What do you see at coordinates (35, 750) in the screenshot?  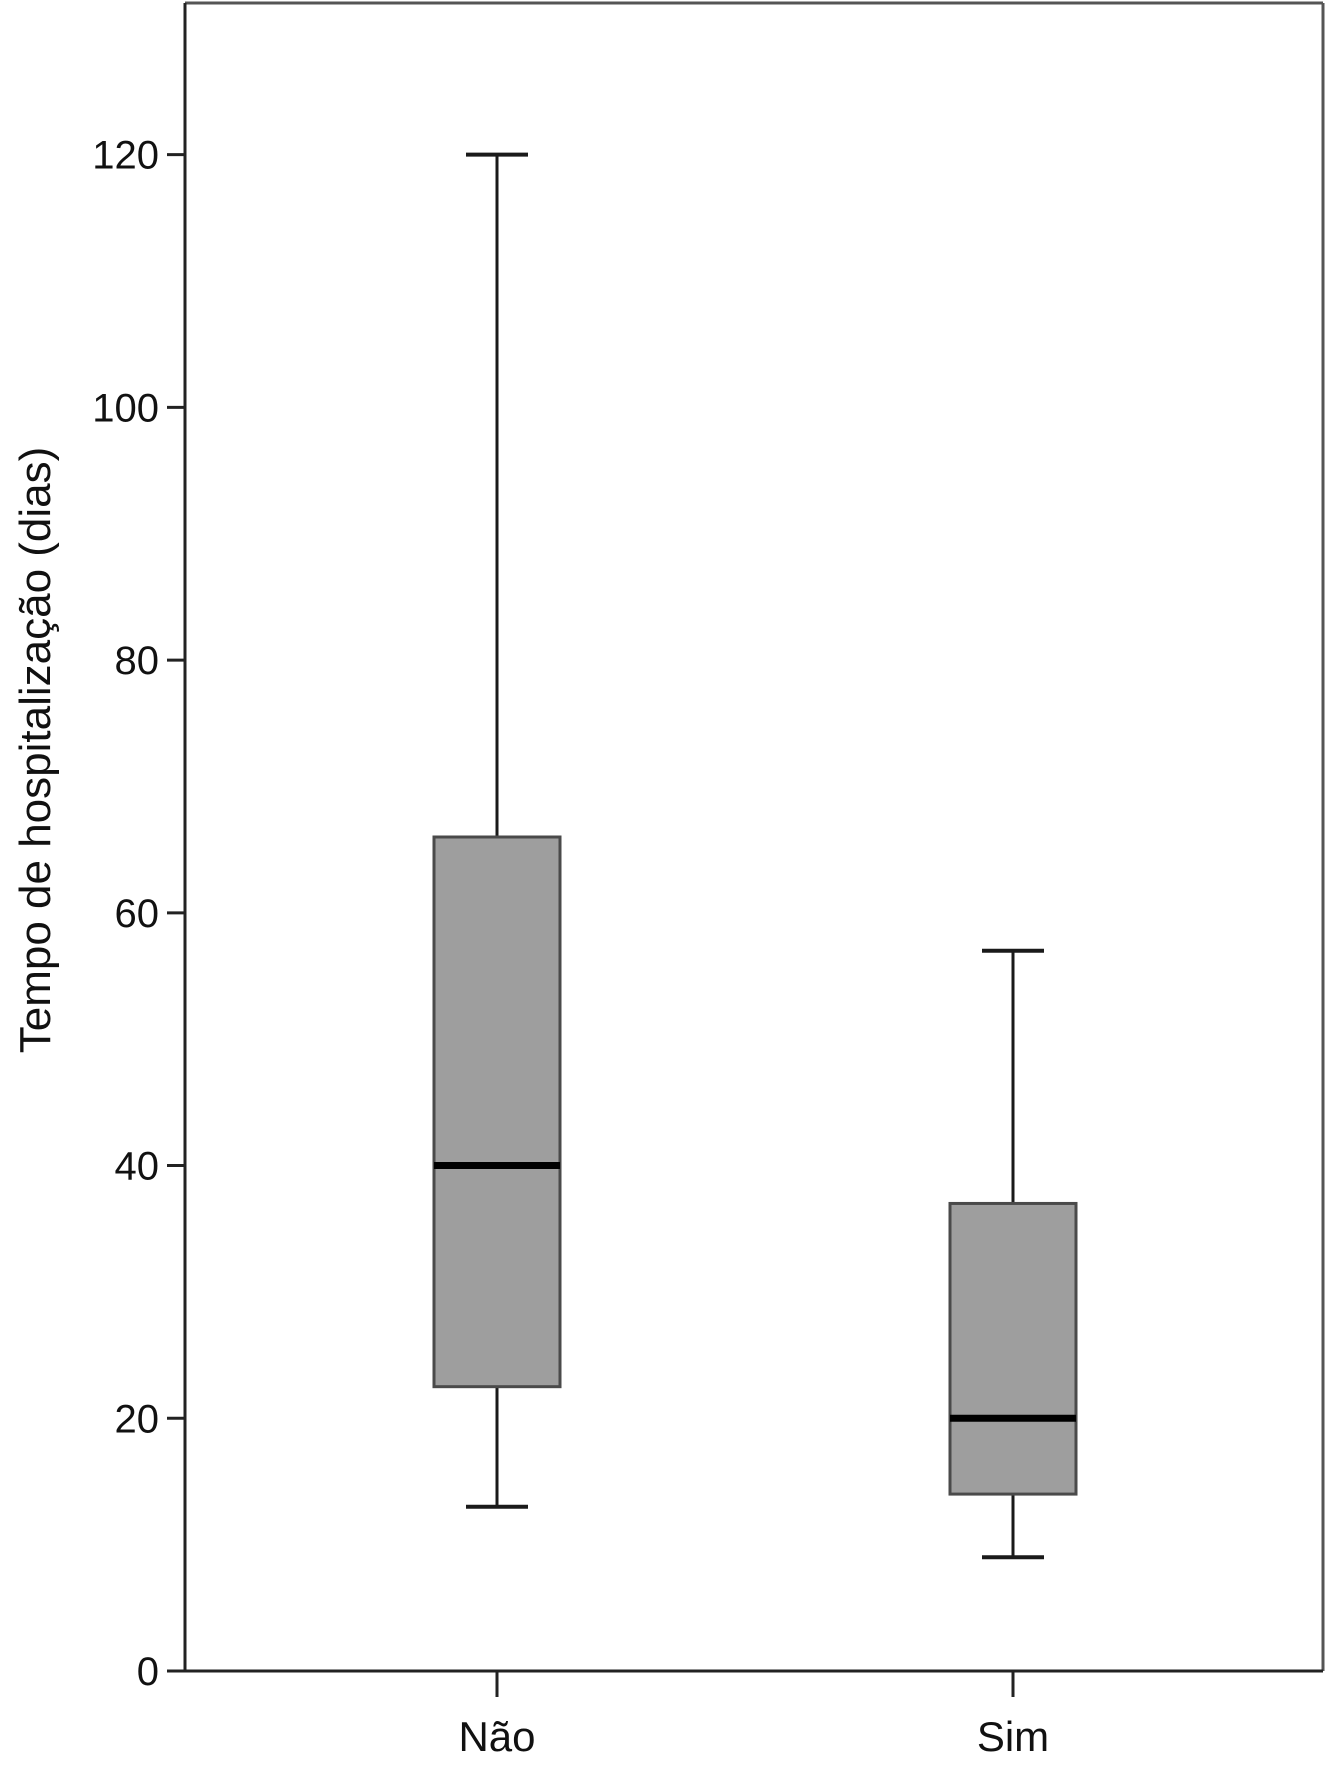 I see `y-axis-title: Tempo de hospitalização (dias)` at bounding box center [35, 750].